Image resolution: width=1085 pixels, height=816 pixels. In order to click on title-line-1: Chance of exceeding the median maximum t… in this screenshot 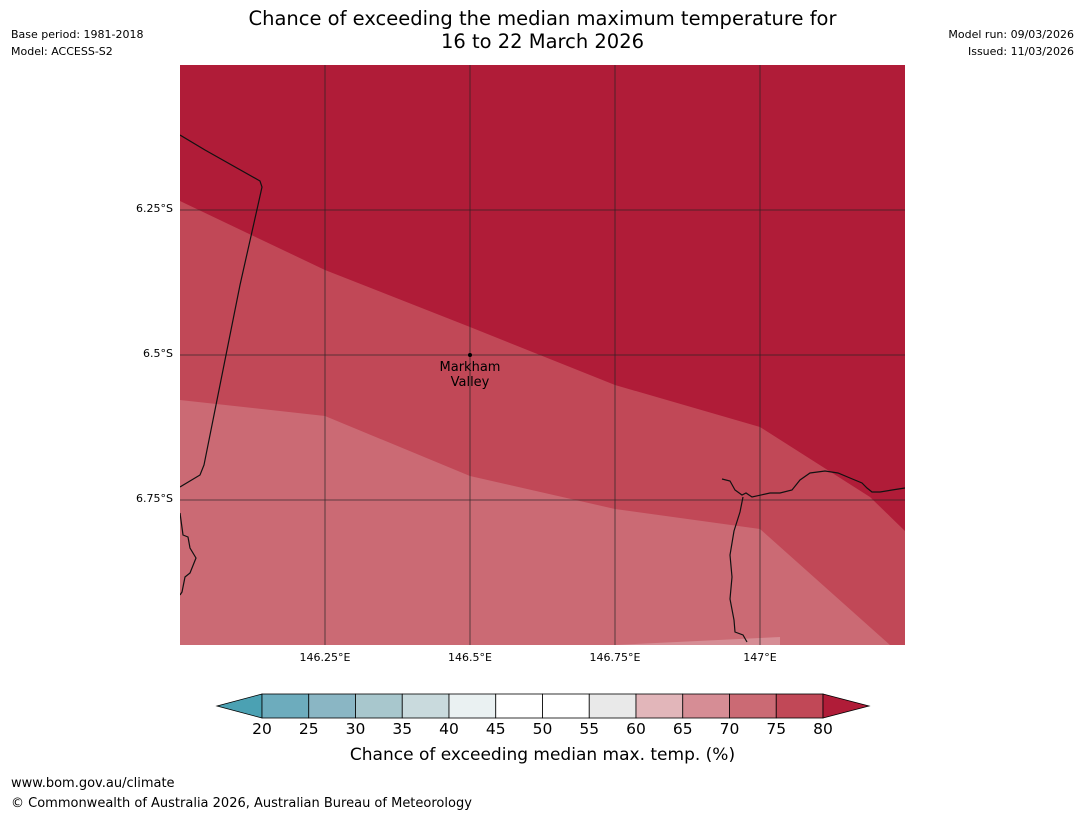, I will do `click(542, 18)`.